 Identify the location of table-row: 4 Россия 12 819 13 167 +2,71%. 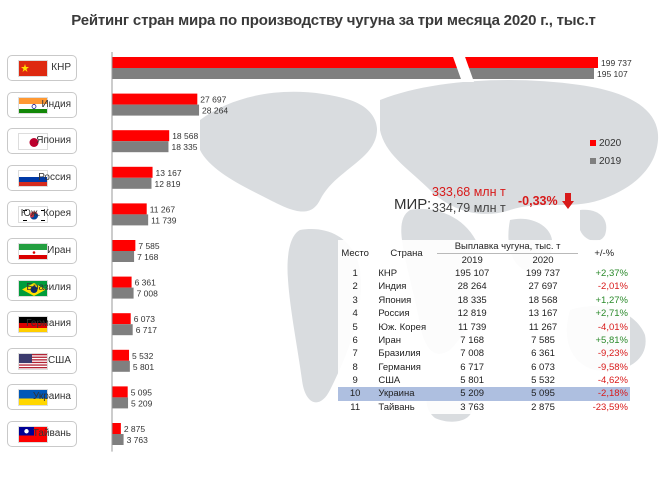
(484, 313).